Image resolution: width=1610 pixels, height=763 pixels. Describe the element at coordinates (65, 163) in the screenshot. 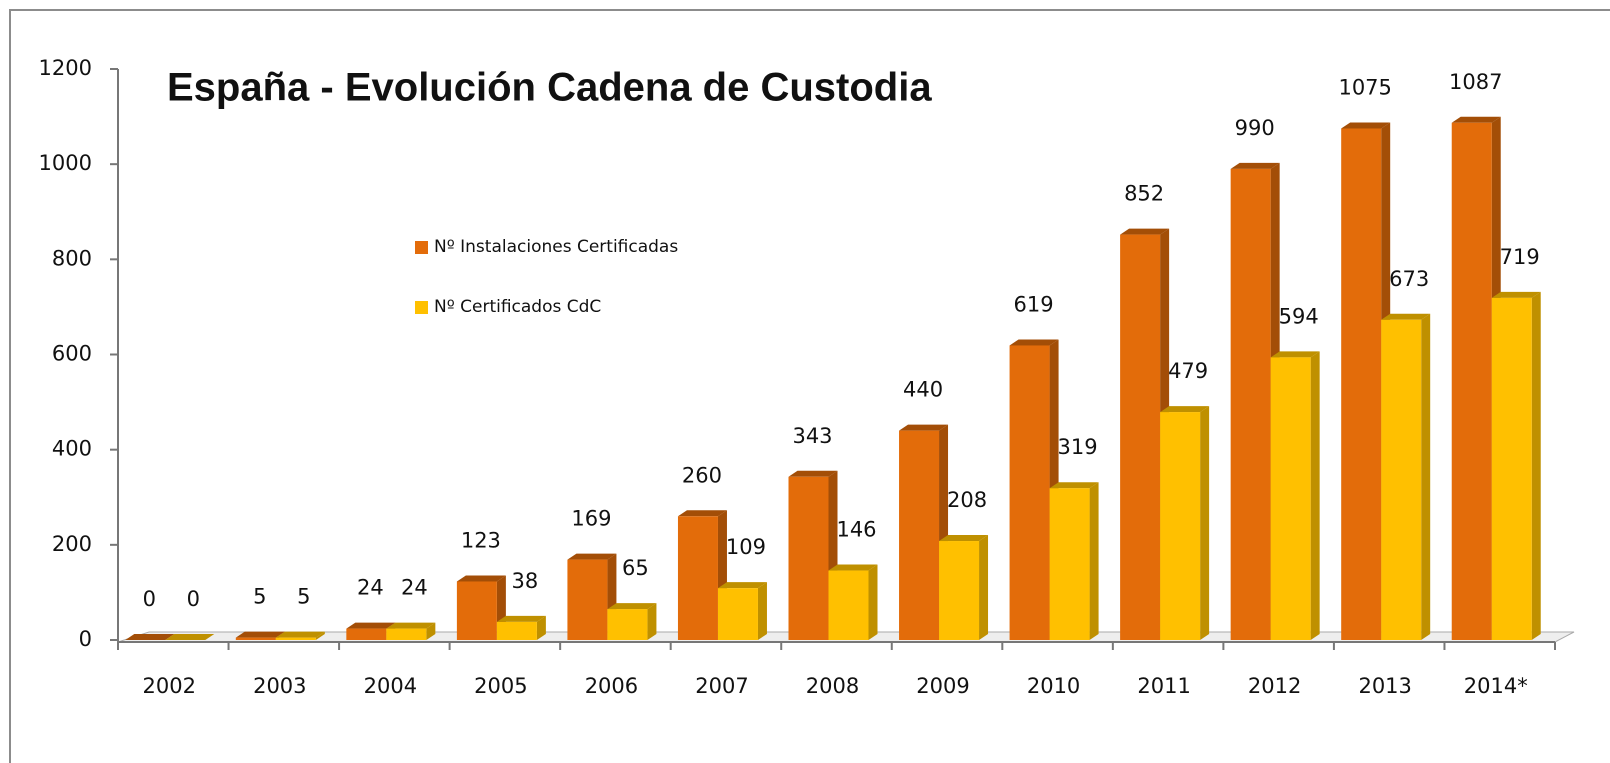

I see `y-tick-label: 1000` at that location.